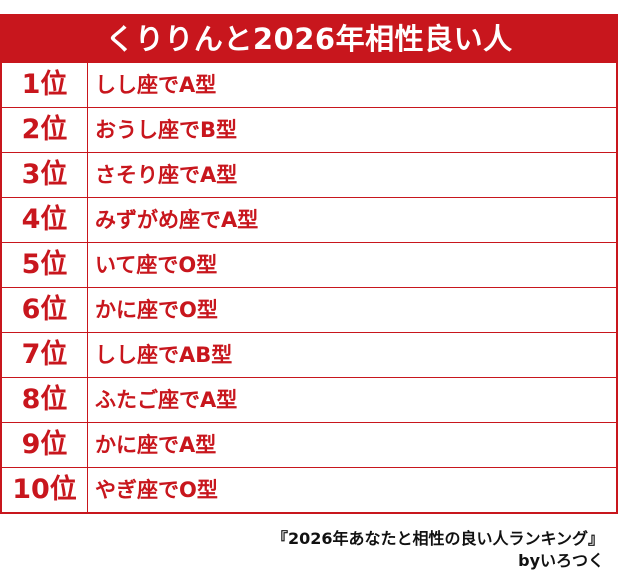  I want to click on rank-label: 5位, so click(45, 265).